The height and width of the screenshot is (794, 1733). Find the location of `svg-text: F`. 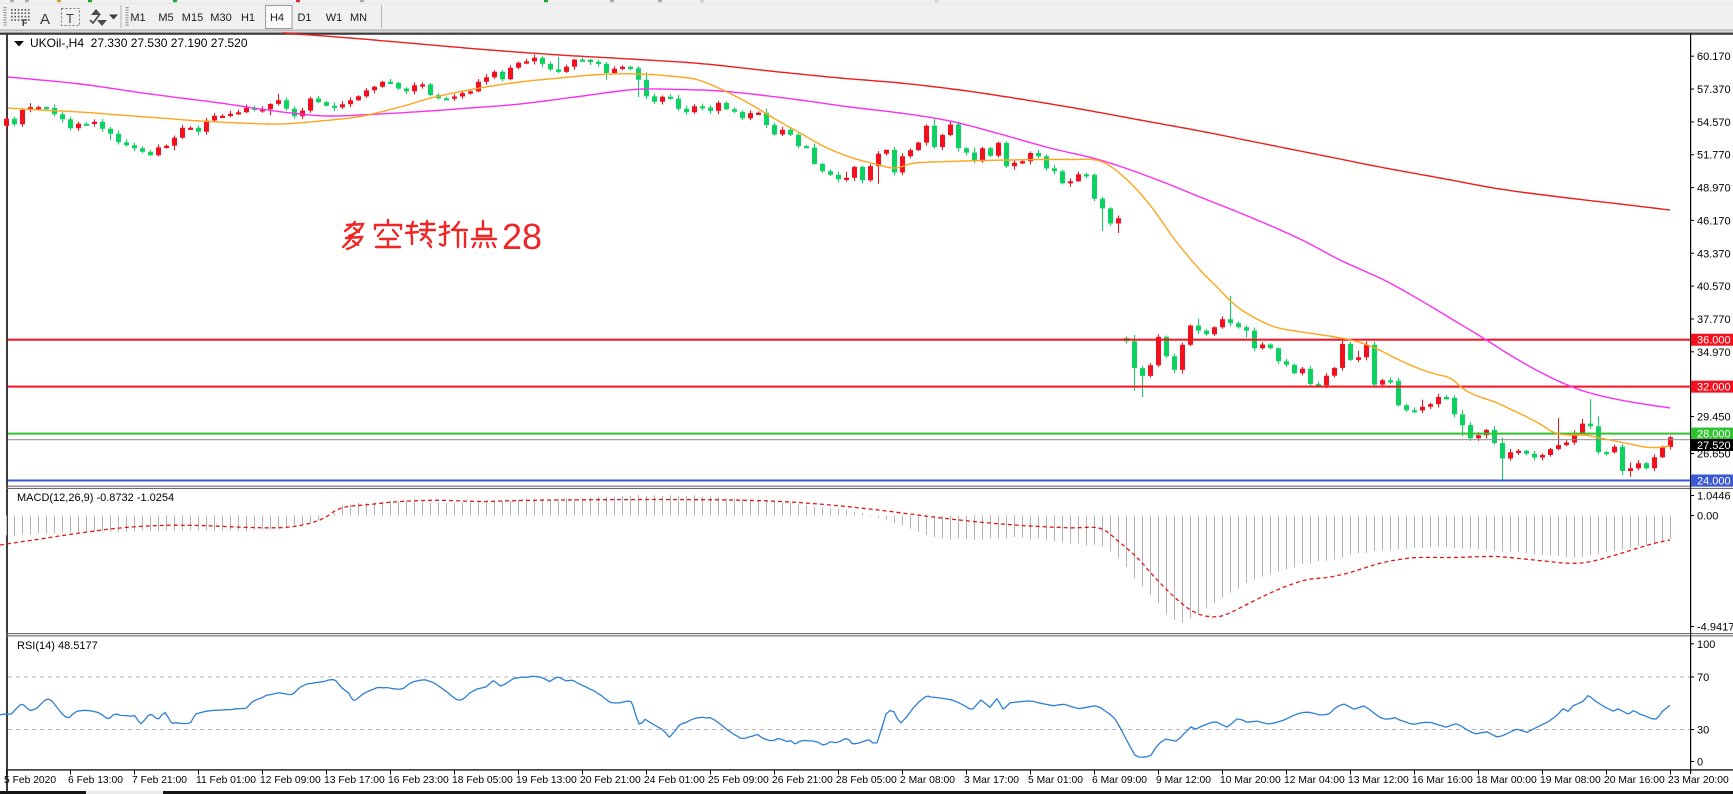

svg-text: F is located at coordinates (25, 23).